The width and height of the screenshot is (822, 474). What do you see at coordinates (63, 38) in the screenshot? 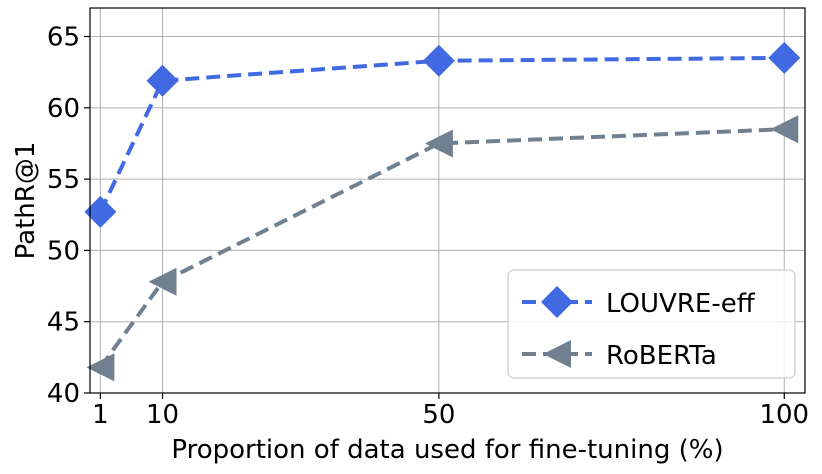
I see `y-tick-label: 65` at bounding box center [63, 38].